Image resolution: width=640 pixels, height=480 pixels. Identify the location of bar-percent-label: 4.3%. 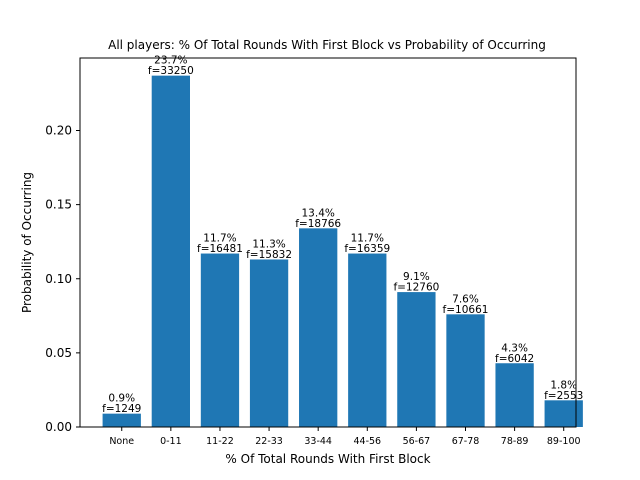
(514, 348).